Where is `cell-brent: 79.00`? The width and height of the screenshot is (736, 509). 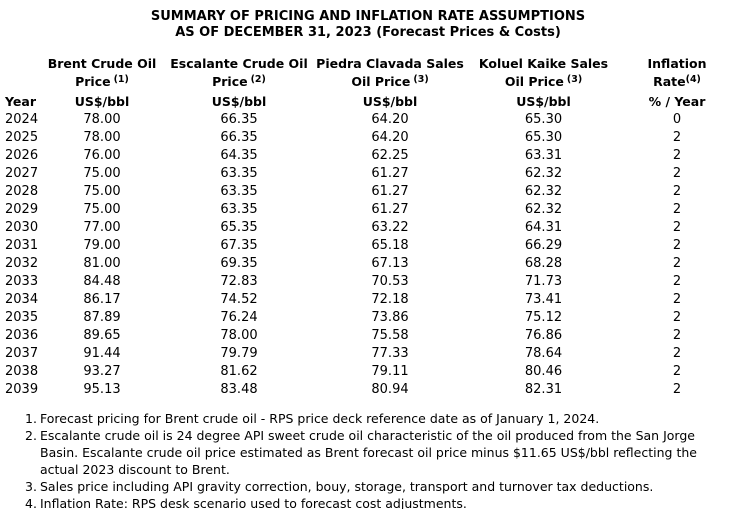
cell-brent: 79.00 is located at coordinates (102, 245).